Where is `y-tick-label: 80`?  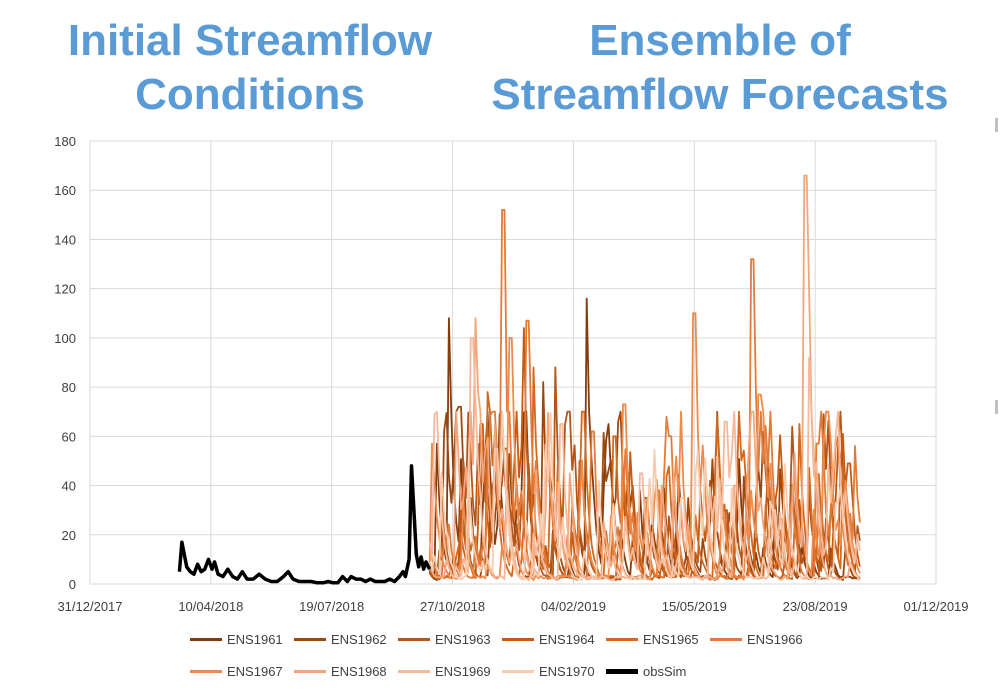
y-tick-label: 80 is located at coordinates (69, 387).